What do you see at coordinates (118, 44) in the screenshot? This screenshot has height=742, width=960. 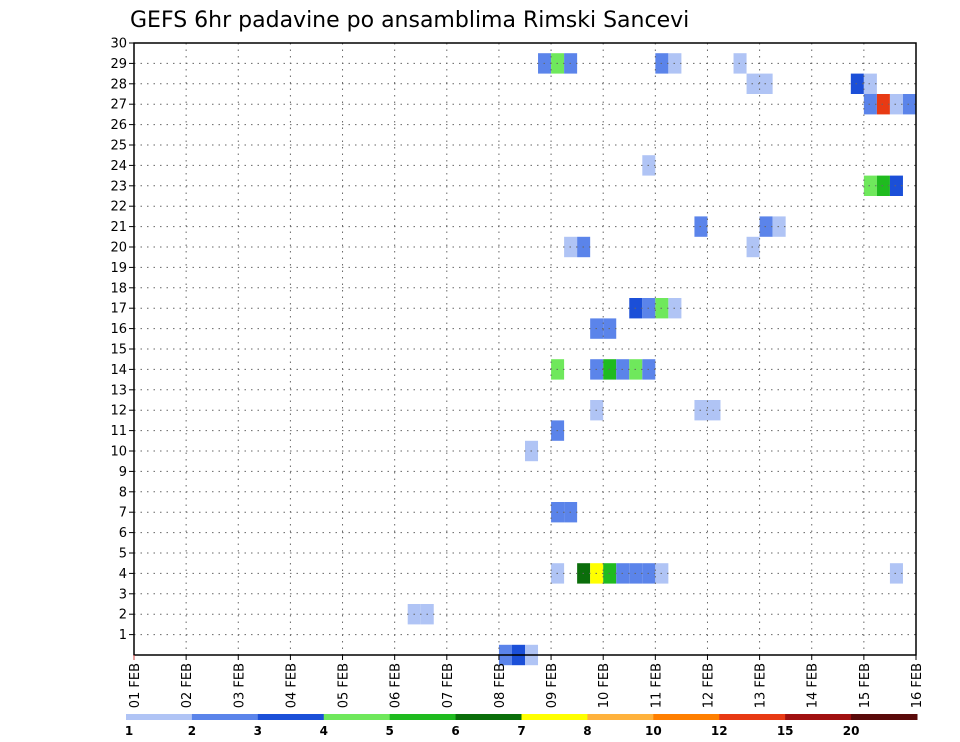 I see `y-tick-label: 30` at bounding box center [118, 44].